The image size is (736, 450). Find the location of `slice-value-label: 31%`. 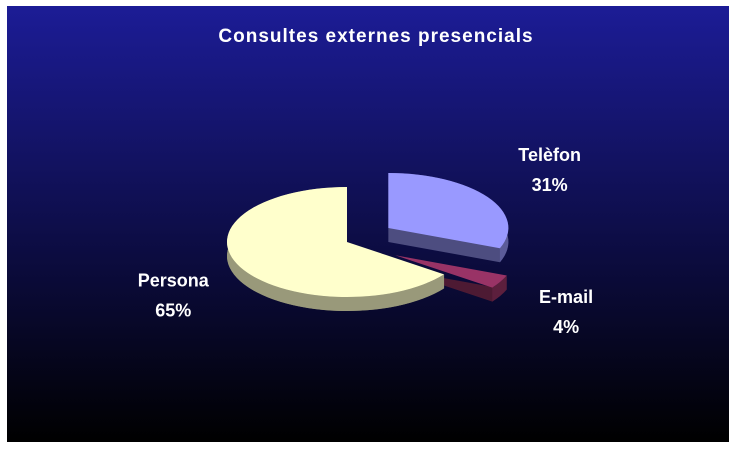

slice-value-label: 31% is located at coordinates (550, 185).